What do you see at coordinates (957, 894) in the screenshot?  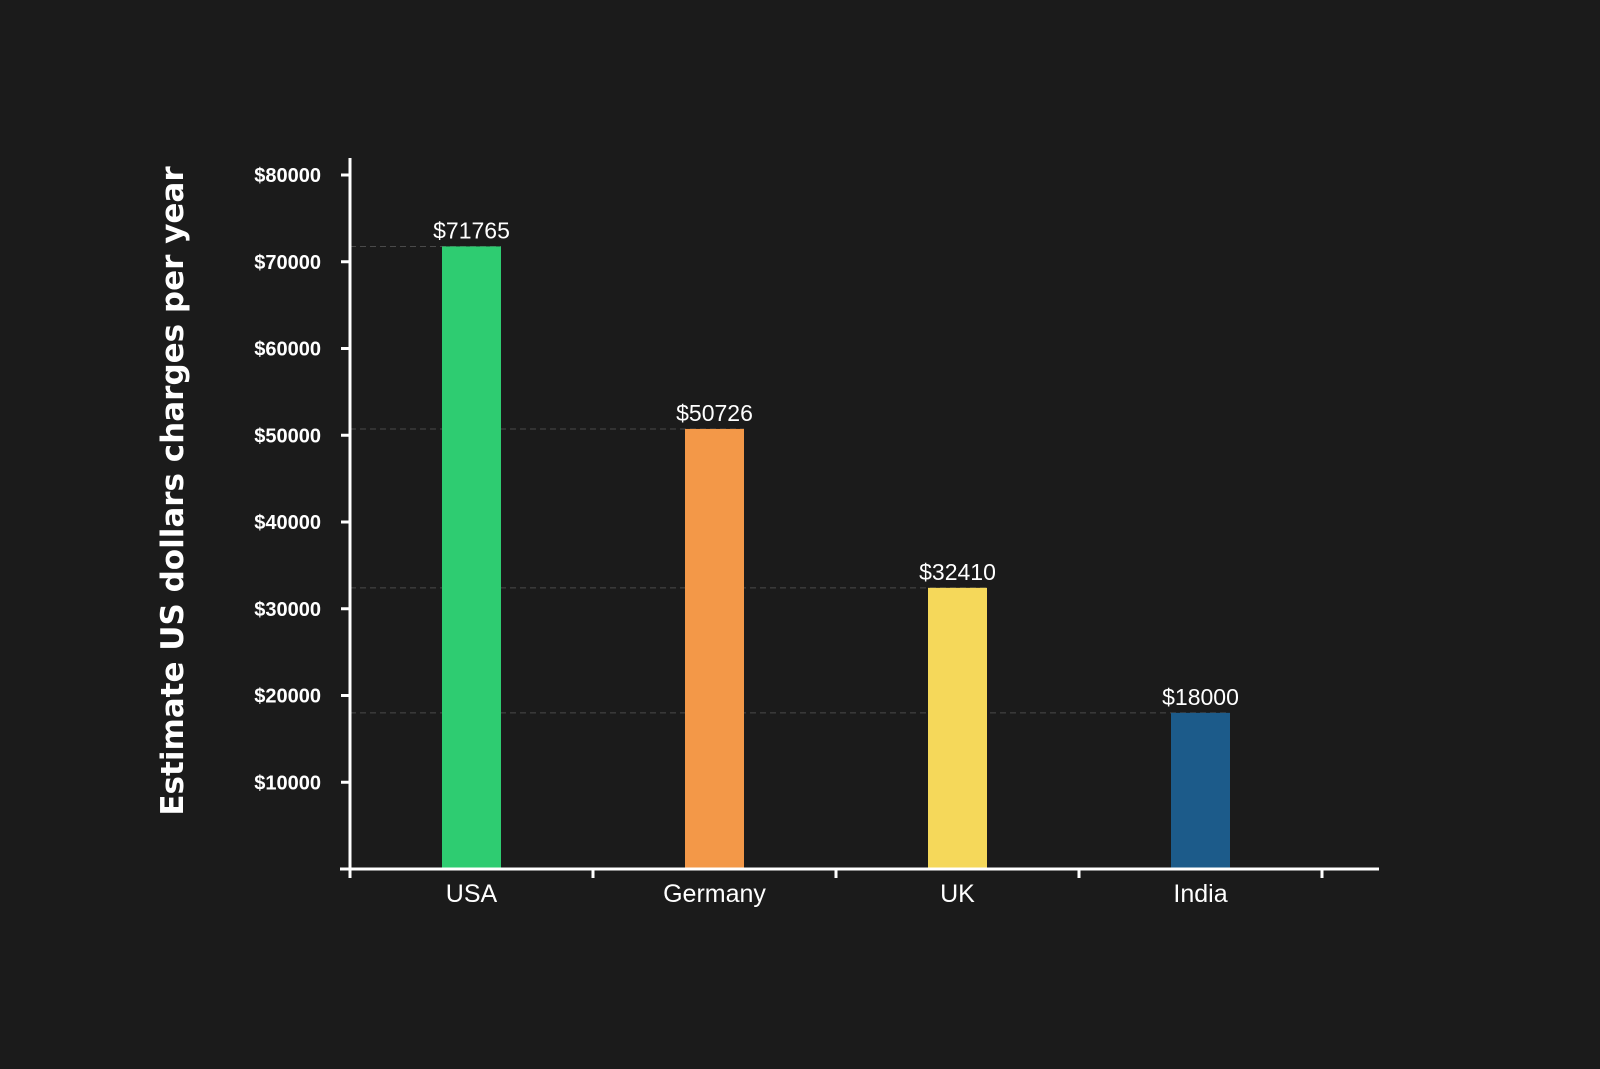 I see `x-tick-label: UK` at bounding box center [957, 894].